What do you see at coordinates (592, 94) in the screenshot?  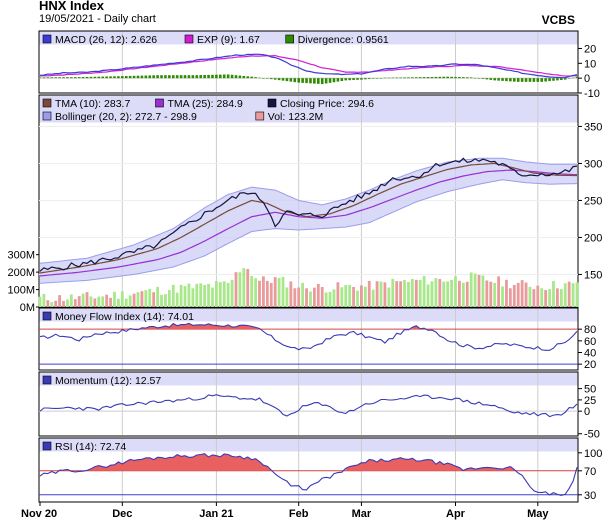 I see `macd-ytick-label: -10` at bounding box center [592, 94].